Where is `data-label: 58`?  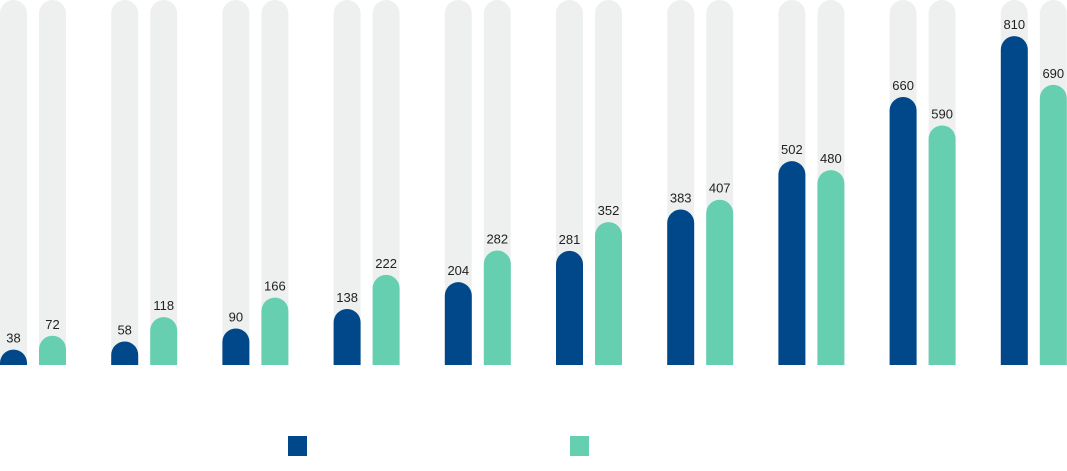
data-label: 58 is located at coordinates (124, 329).